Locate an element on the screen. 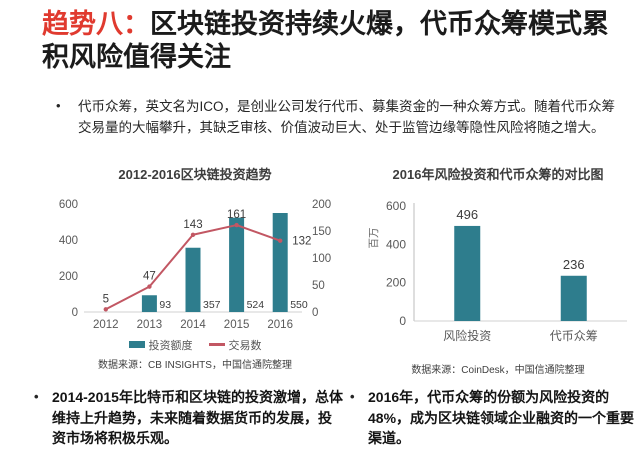 The width and height of the screenshot is (640, 456). left-axis-tick: 200 is located at coordinates (68, 277).